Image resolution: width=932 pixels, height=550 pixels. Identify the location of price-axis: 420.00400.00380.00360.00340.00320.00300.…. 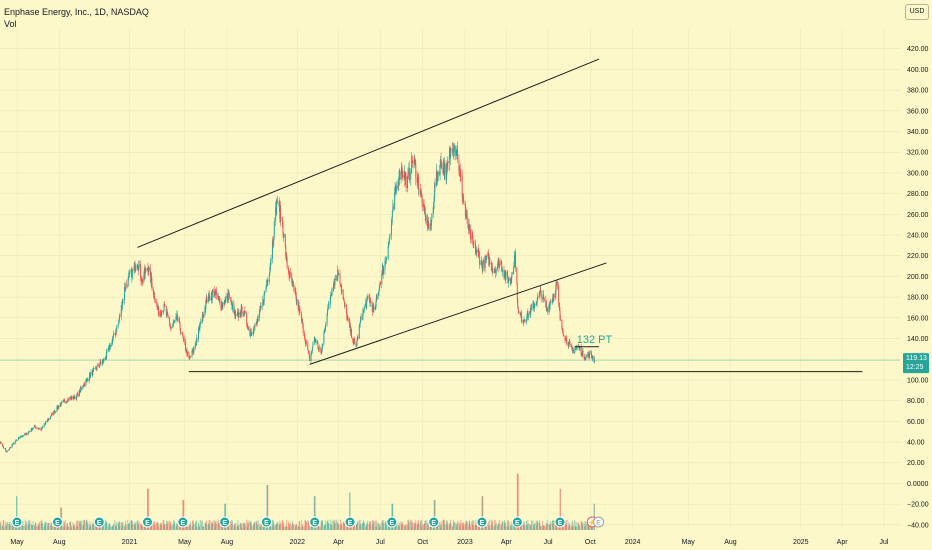
(918, 287).